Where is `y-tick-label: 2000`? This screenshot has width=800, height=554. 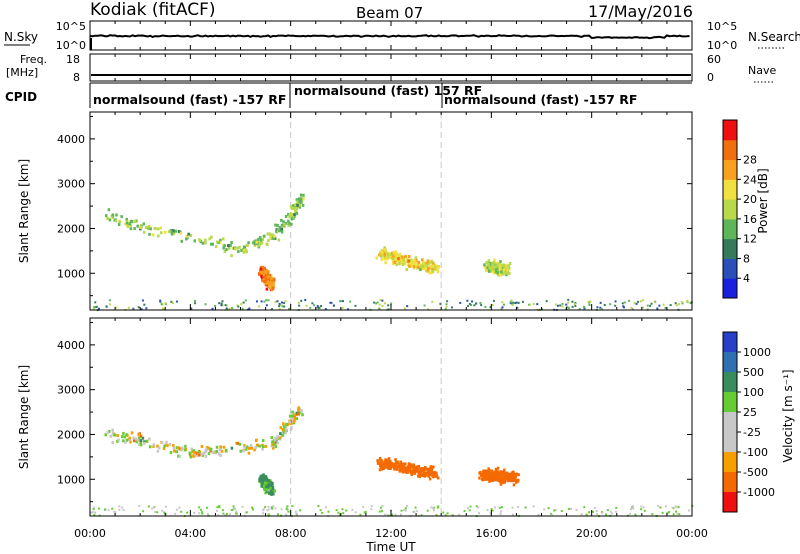 y-tick-label: 2000 is located at coordinates (71, 434).